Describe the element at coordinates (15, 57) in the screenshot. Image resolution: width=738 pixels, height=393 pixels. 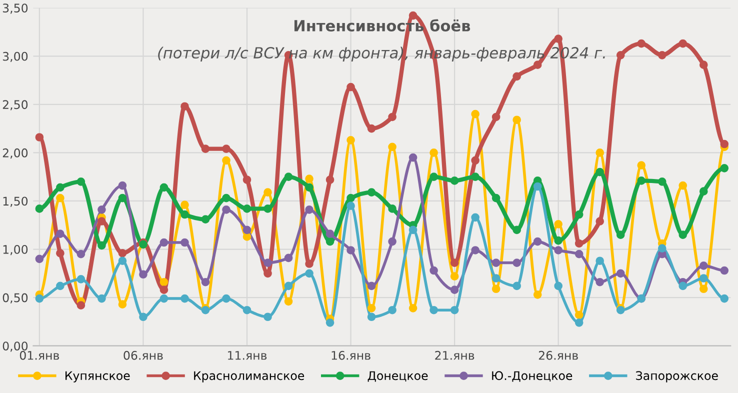
I see `y-tick-label: 3,00` at that location.